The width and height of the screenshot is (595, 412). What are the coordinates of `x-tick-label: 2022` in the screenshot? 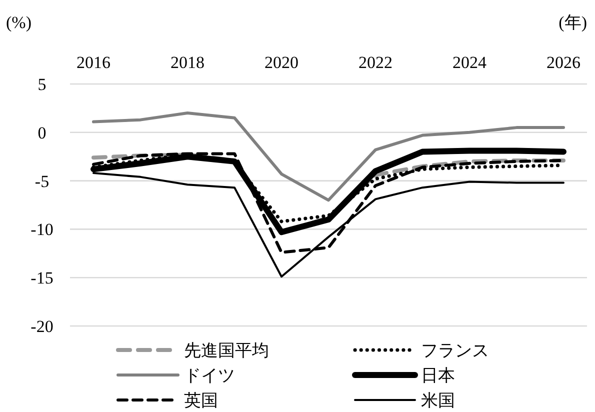 It's located at (375, 62).